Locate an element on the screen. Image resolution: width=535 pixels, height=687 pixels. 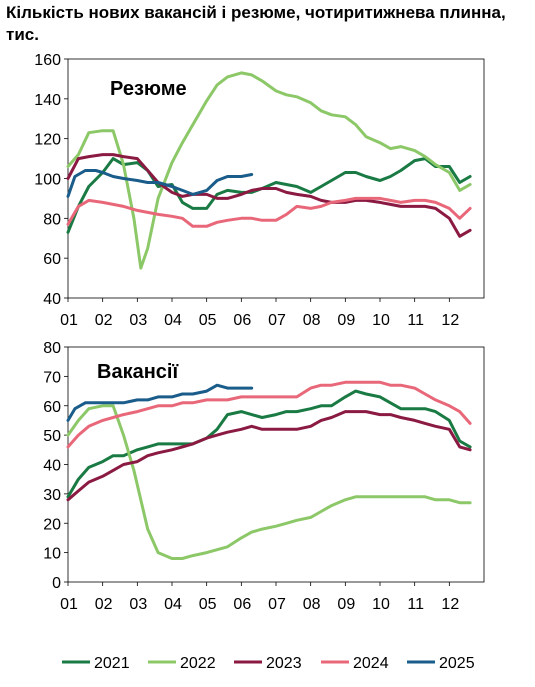
legend-item-2024: 2024 is located at coordinates (355, 663).